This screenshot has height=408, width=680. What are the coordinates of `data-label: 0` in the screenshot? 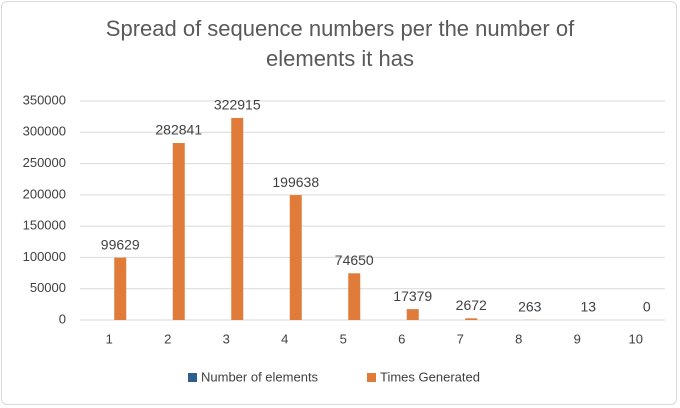 It's located at (647, 307).